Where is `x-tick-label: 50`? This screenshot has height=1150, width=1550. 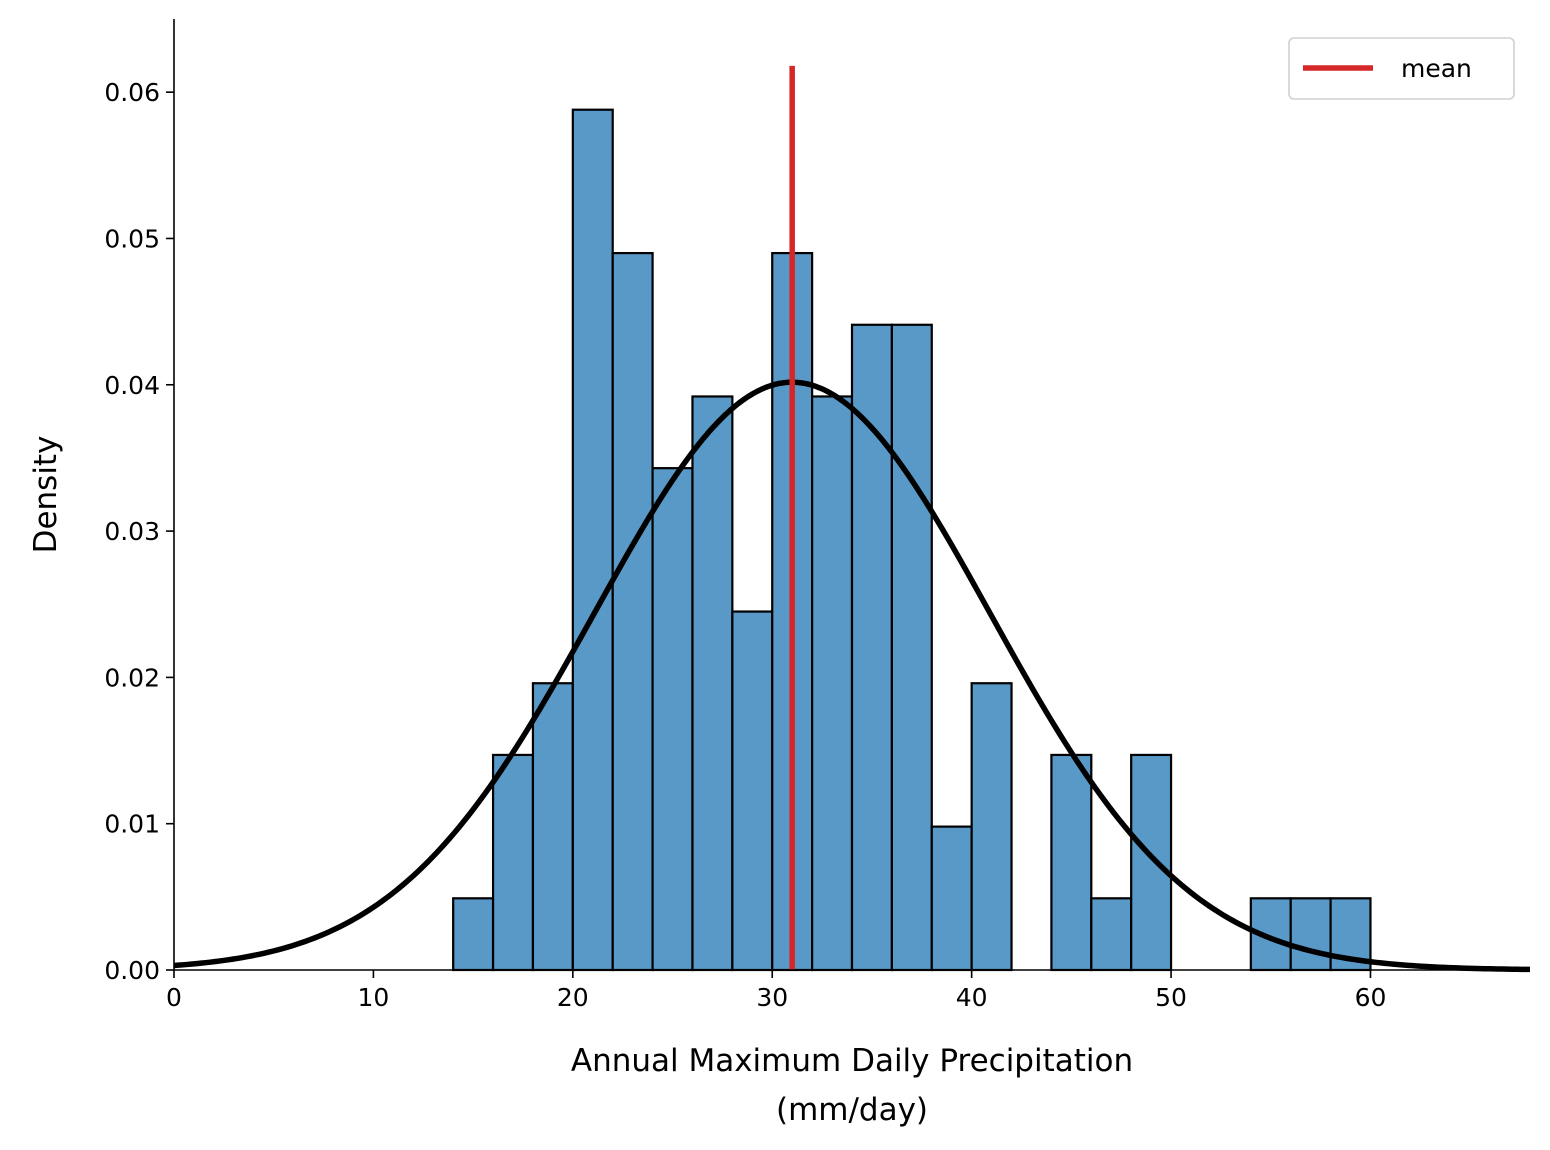 x-tick-label: 50 is located at coordinates (1171, 997).